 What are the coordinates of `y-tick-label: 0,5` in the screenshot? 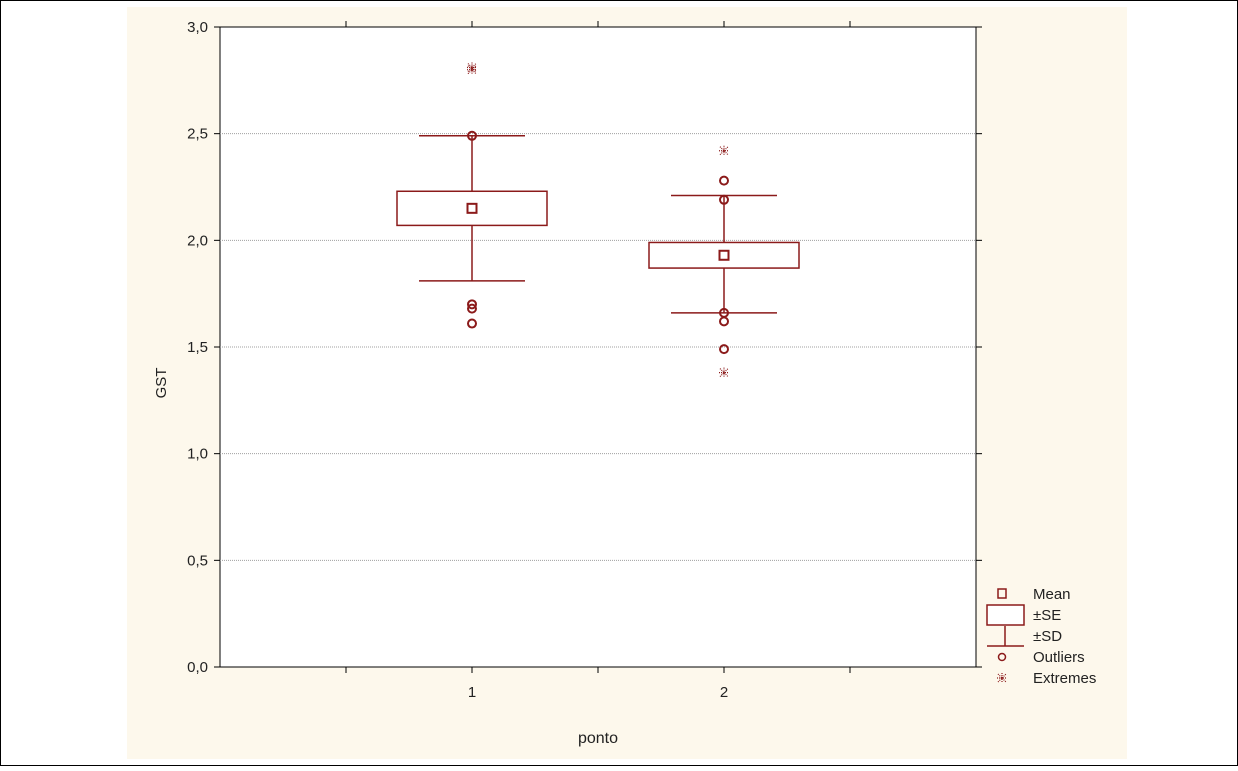 It's located at (197, 560).